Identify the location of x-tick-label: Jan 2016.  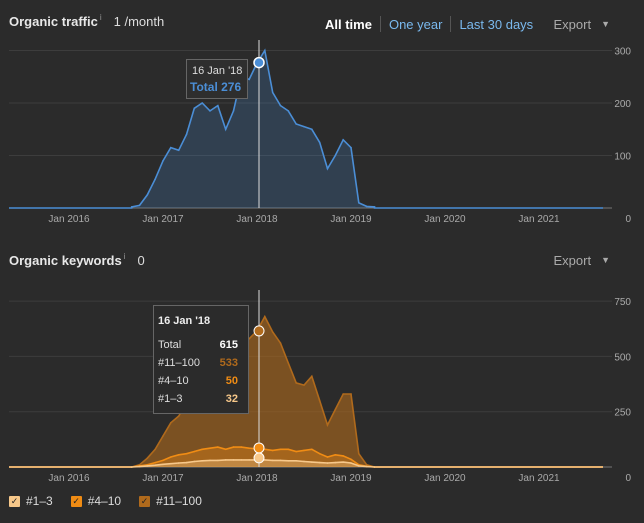
(69, 478).